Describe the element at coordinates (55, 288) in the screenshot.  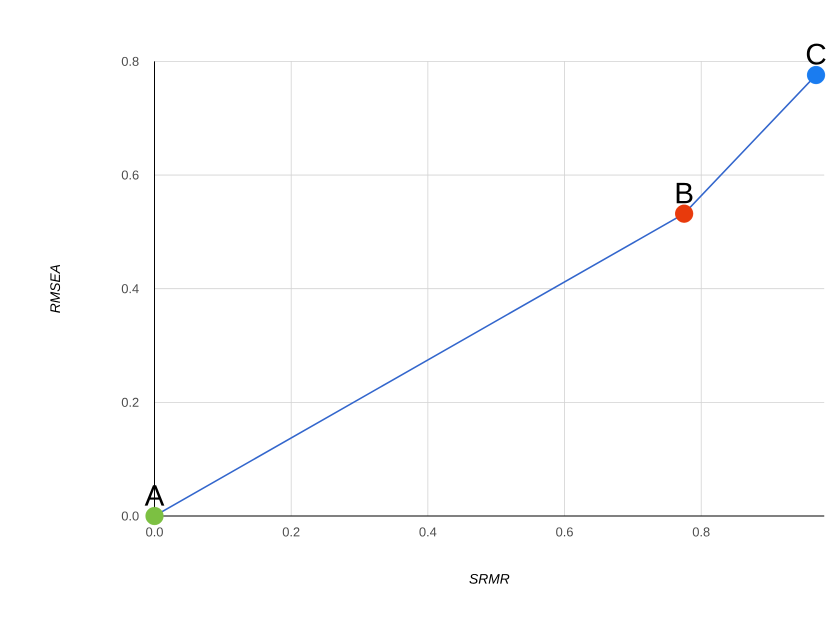
I see `y-axis-title: RMSEA` at that location.